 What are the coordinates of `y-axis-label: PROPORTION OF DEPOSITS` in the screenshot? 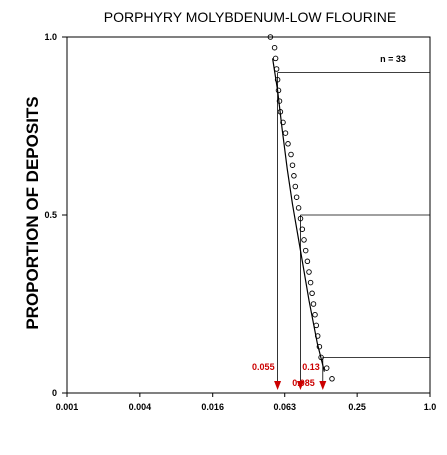 It's located at (32, 212).